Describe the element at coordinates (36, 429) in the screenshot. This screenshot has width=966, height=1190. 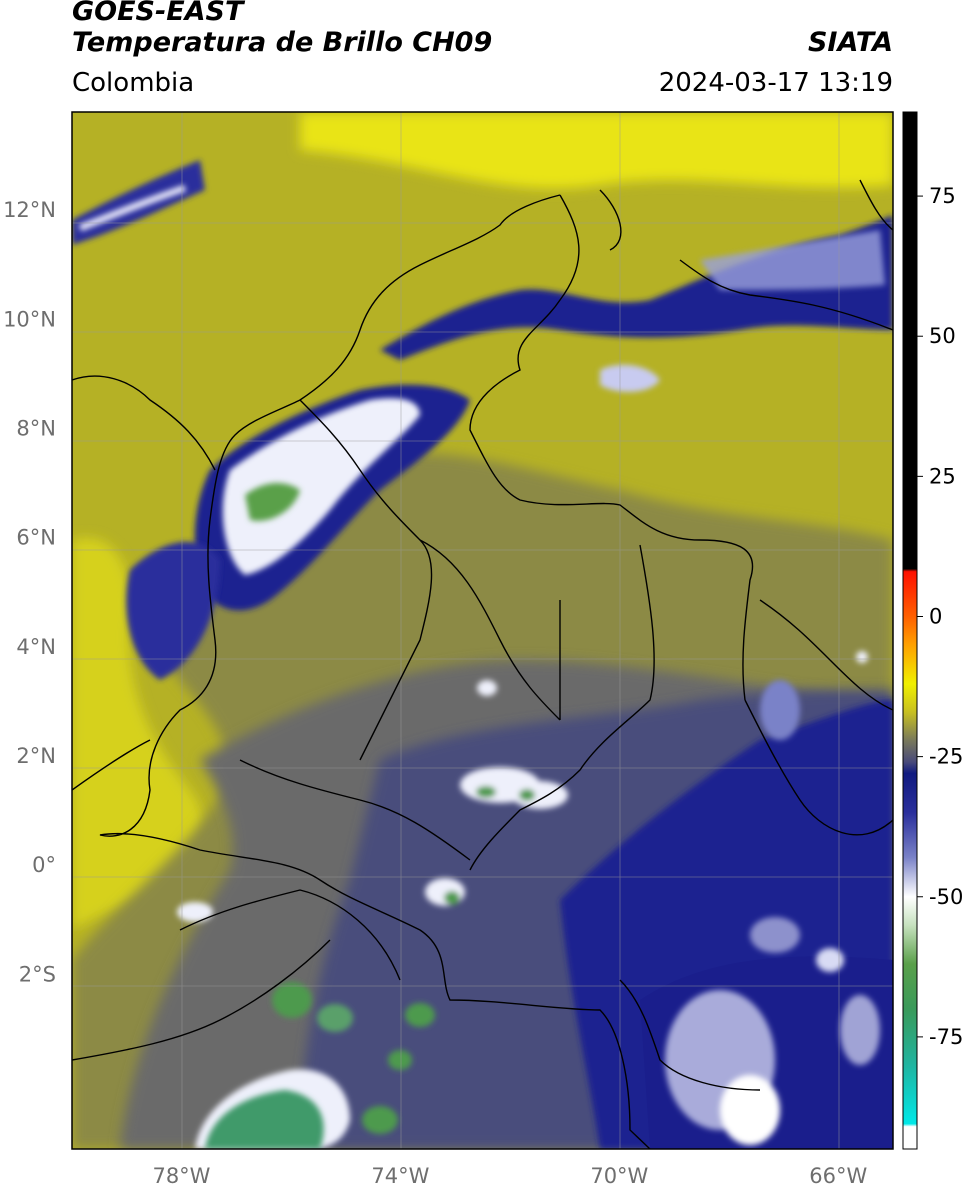
I see `lat-tick-label: 8°N` at that location.